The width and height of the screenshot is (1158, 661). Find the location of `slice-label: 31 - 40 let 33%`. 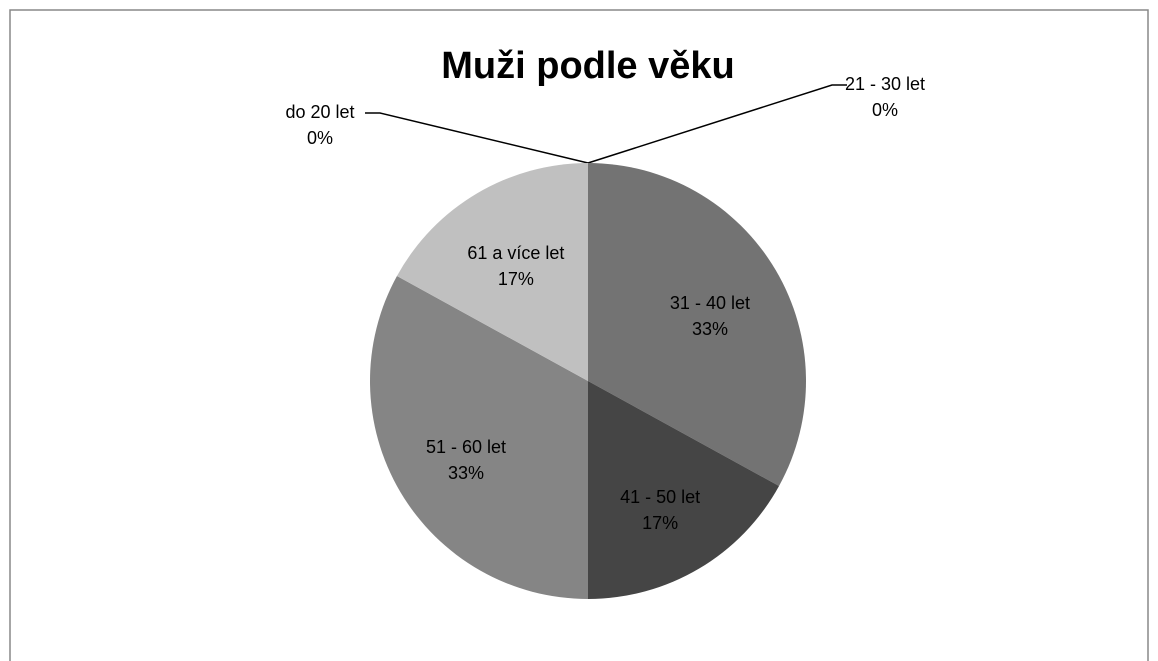

slice-label: 31 - 40 let 33% is located at coordinates (710, 316).